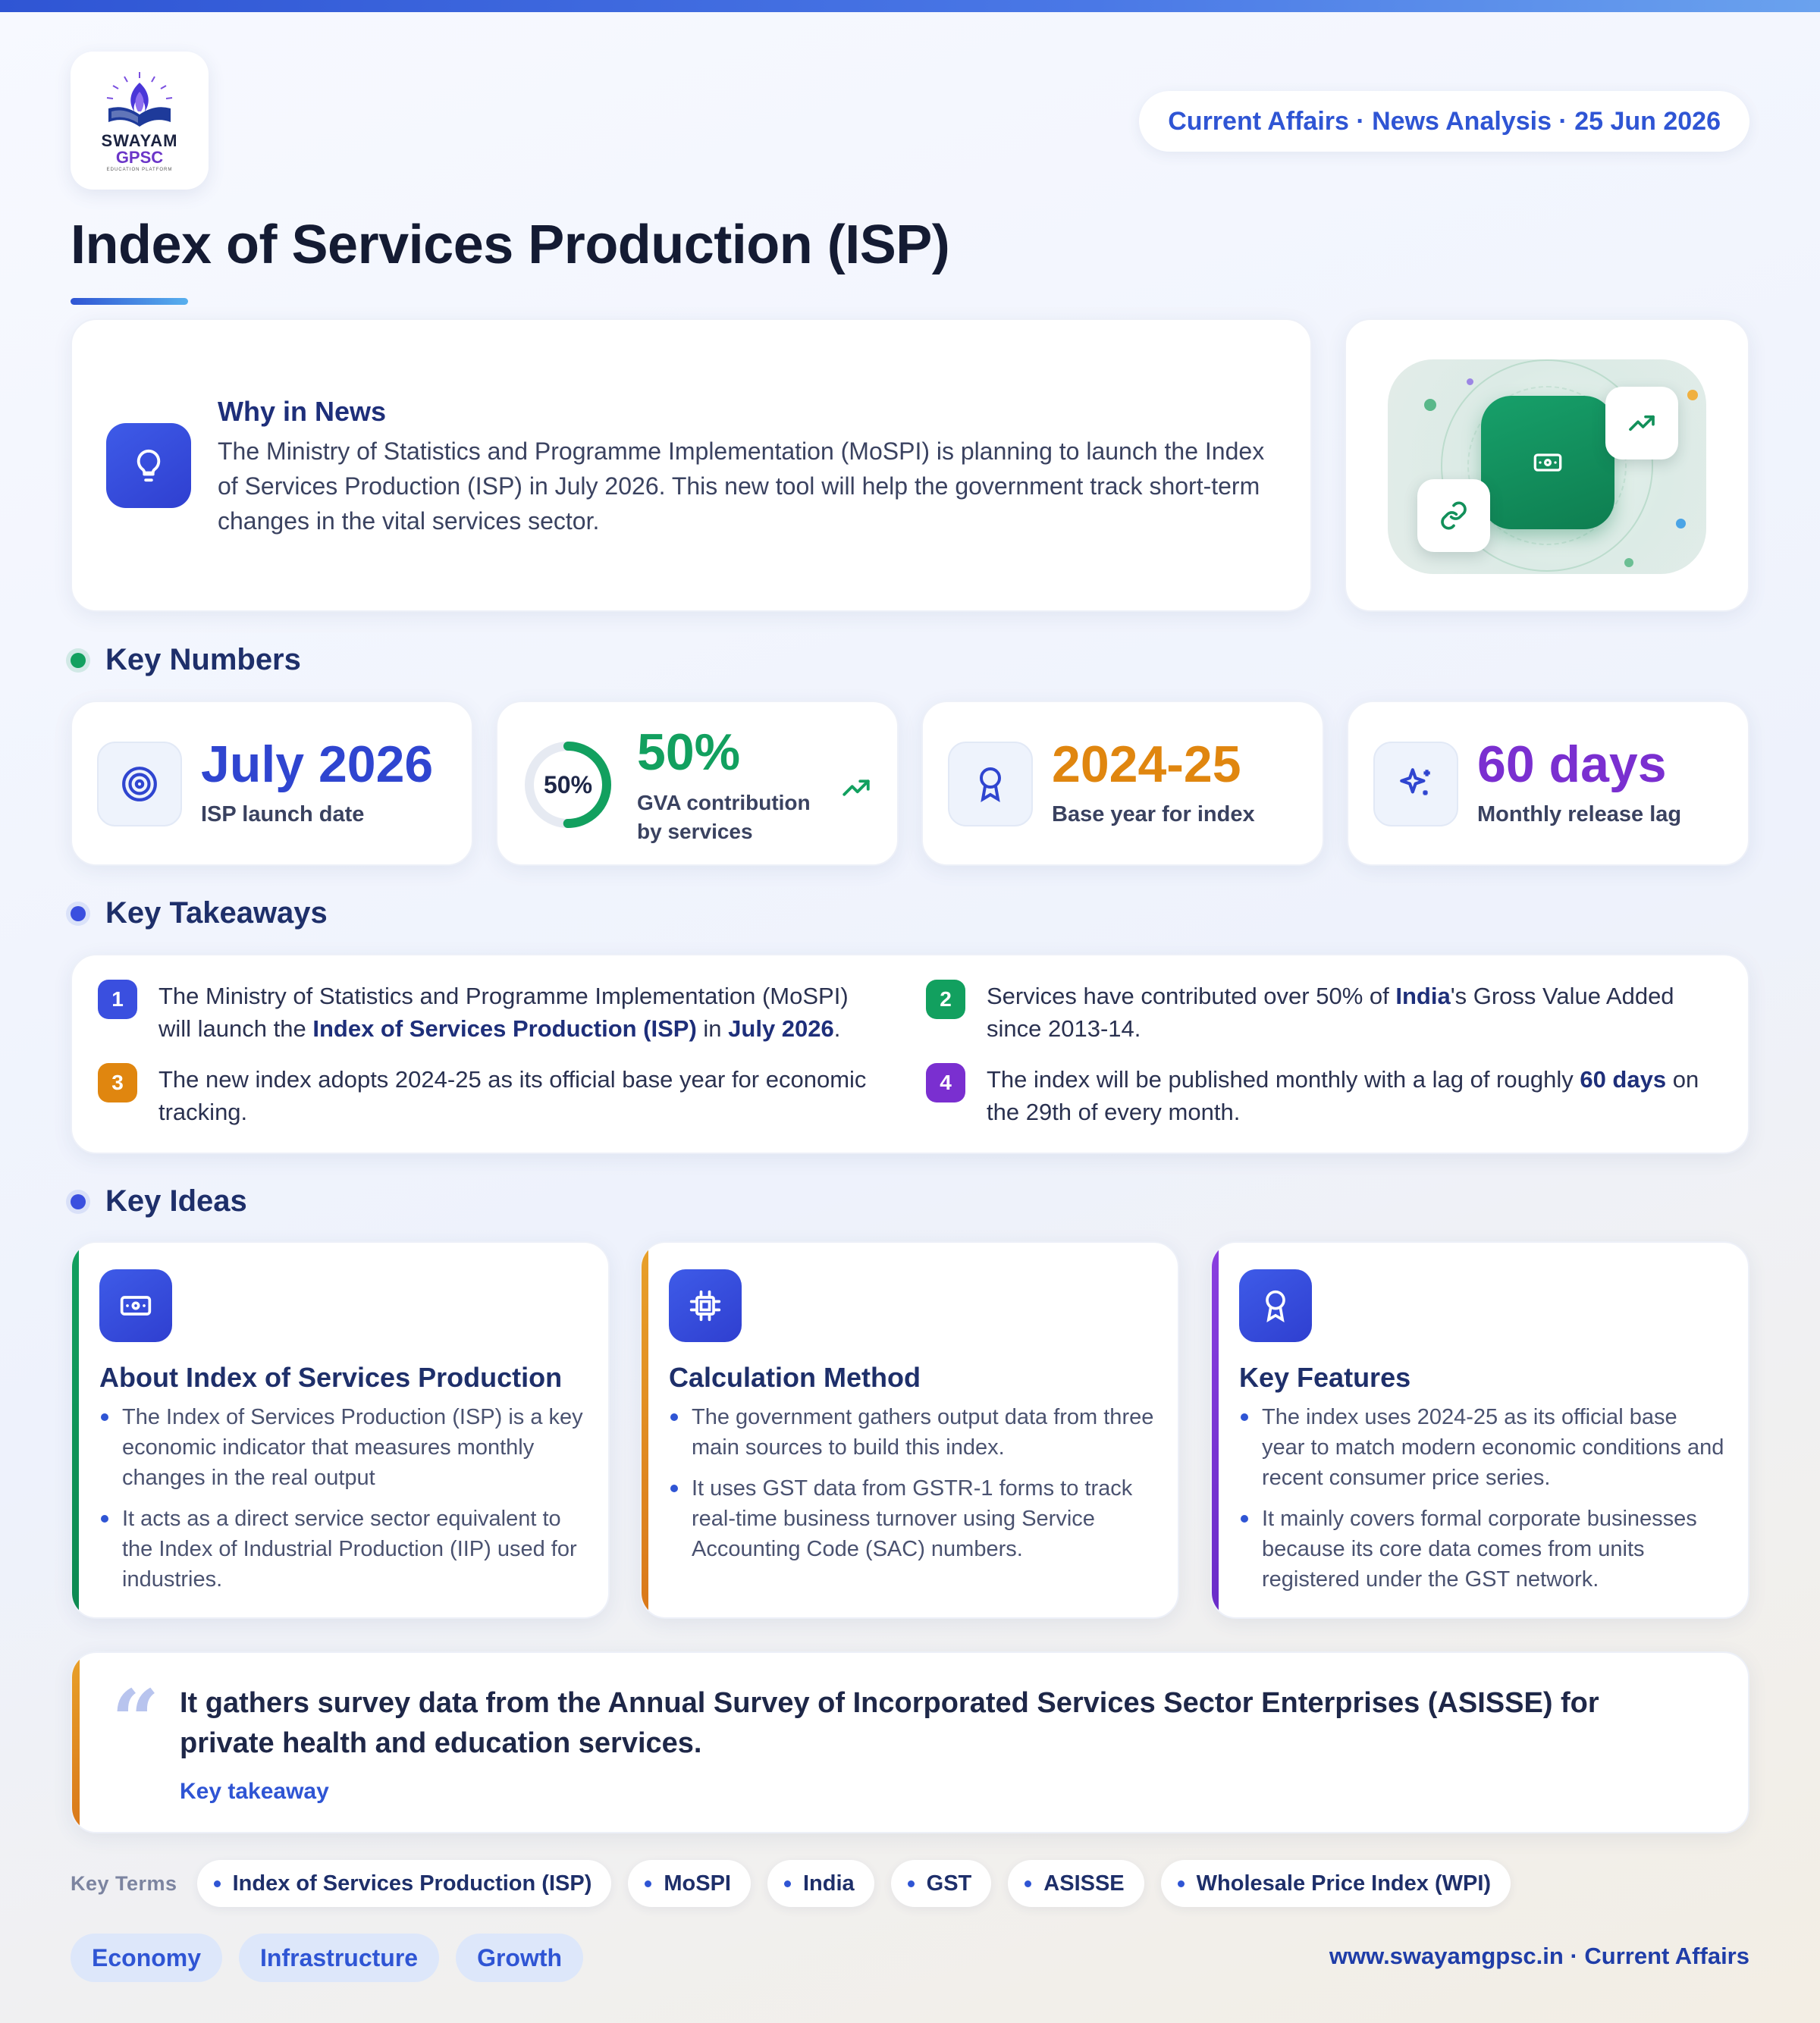 This screenshot has height=2023, width=1820. What do you see at coordinates (186, 660) in the screenshot?
I see `key-numbers-heading: Key Numbers` at bounding box center [186, 660].